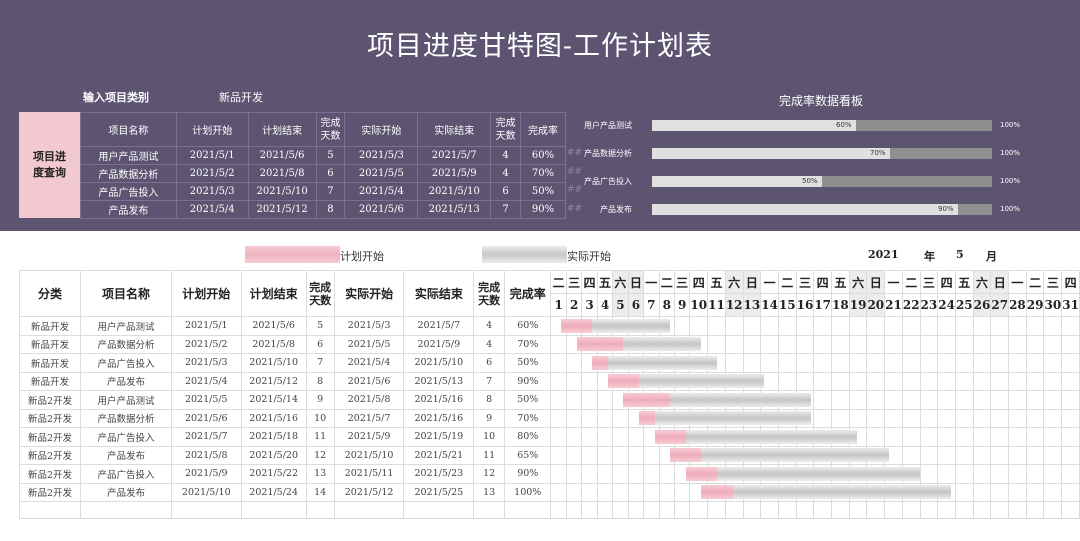  Describe the element at coordinates (320, 400) in the screenshot. I see `cell-plan-days: 9` at that location.